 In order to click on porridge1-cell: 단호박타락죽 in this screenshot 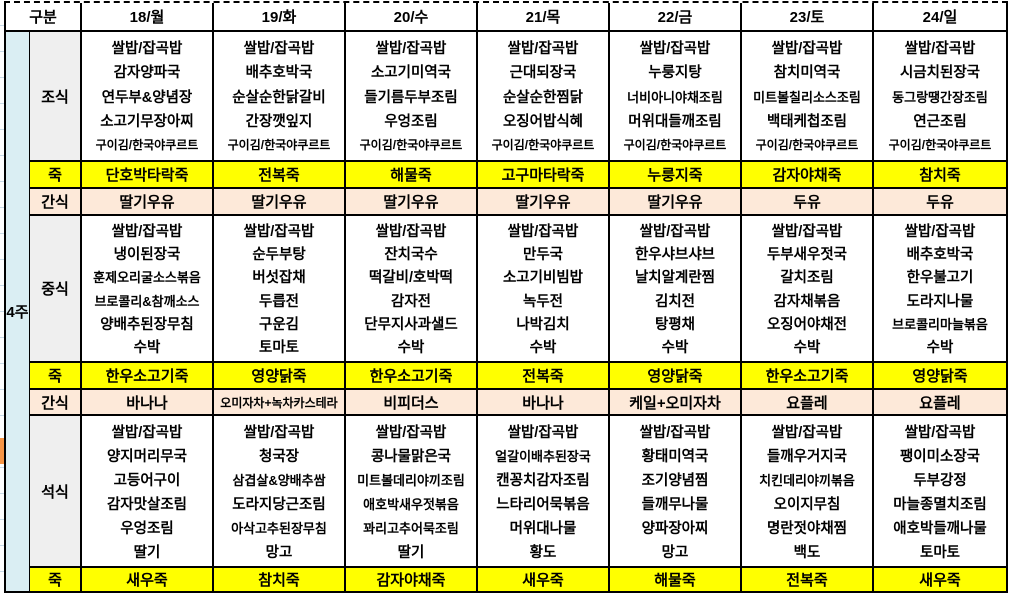, I will do `click(148, 175)`.